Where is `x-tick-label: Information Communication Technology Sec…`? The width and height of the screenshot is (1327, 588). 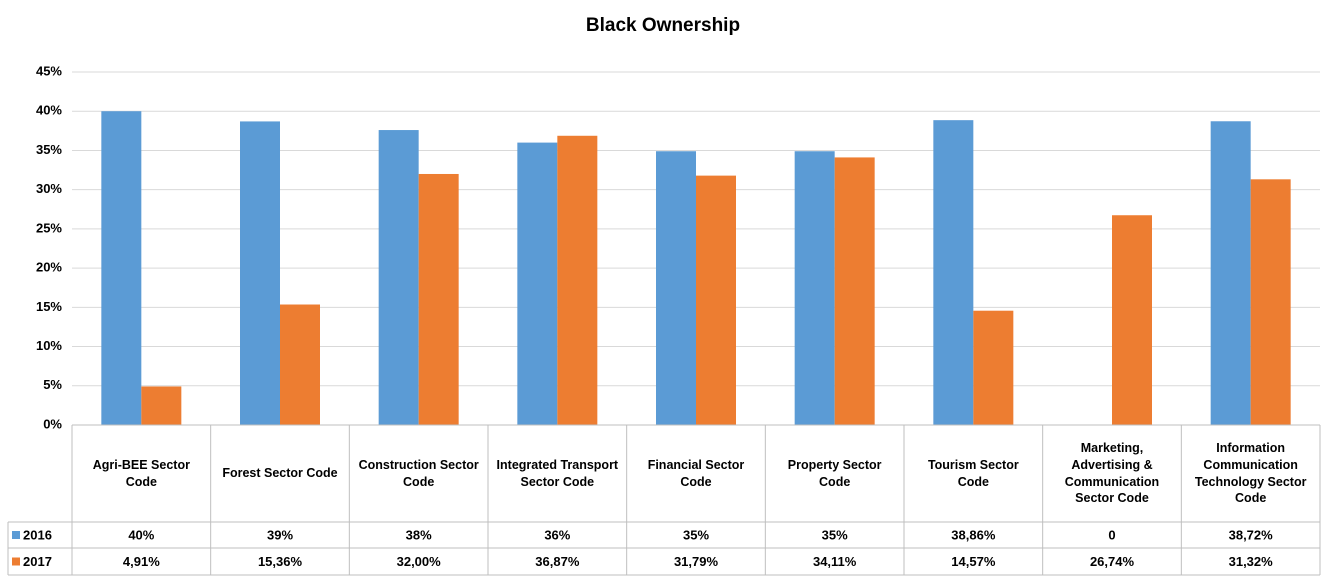 x-tick-label: Information Communication Technology Sec… is located at coordinates (1250, 473).